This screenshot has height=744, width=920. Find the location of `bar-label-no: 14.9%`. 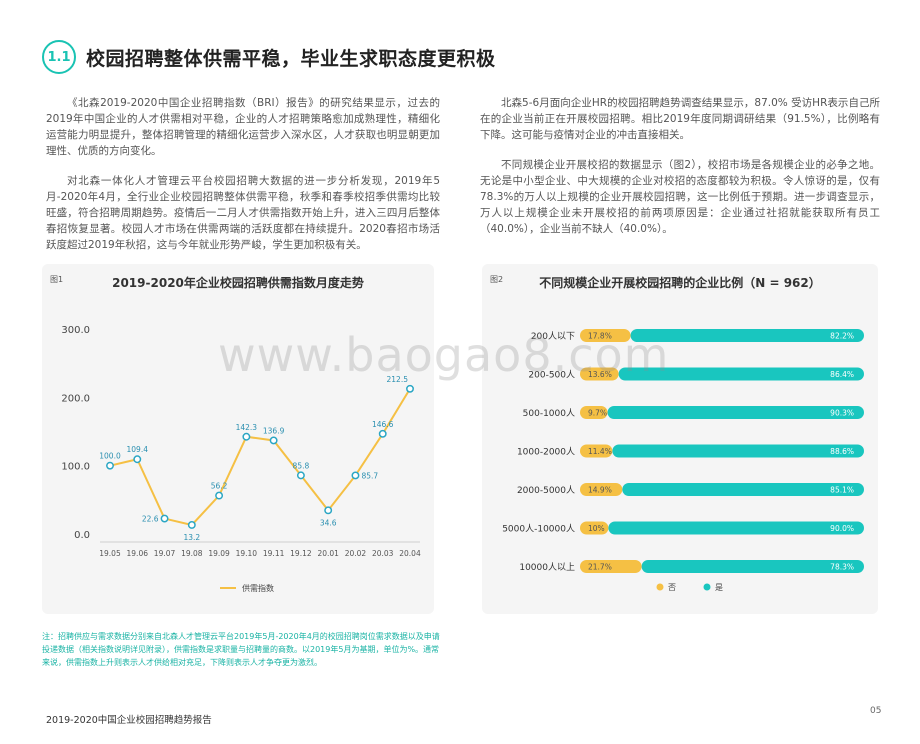

bar-label-no: 14.9% is located at coordinates (600, 490).